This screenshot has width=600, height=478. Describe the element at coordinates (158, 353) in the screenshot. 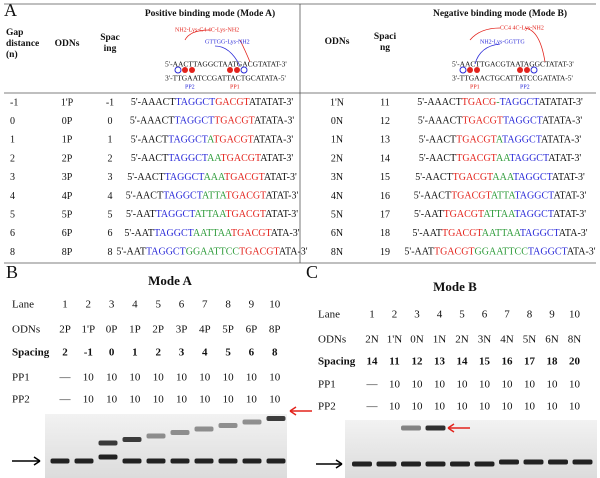

I see `cell: 2` at that location.